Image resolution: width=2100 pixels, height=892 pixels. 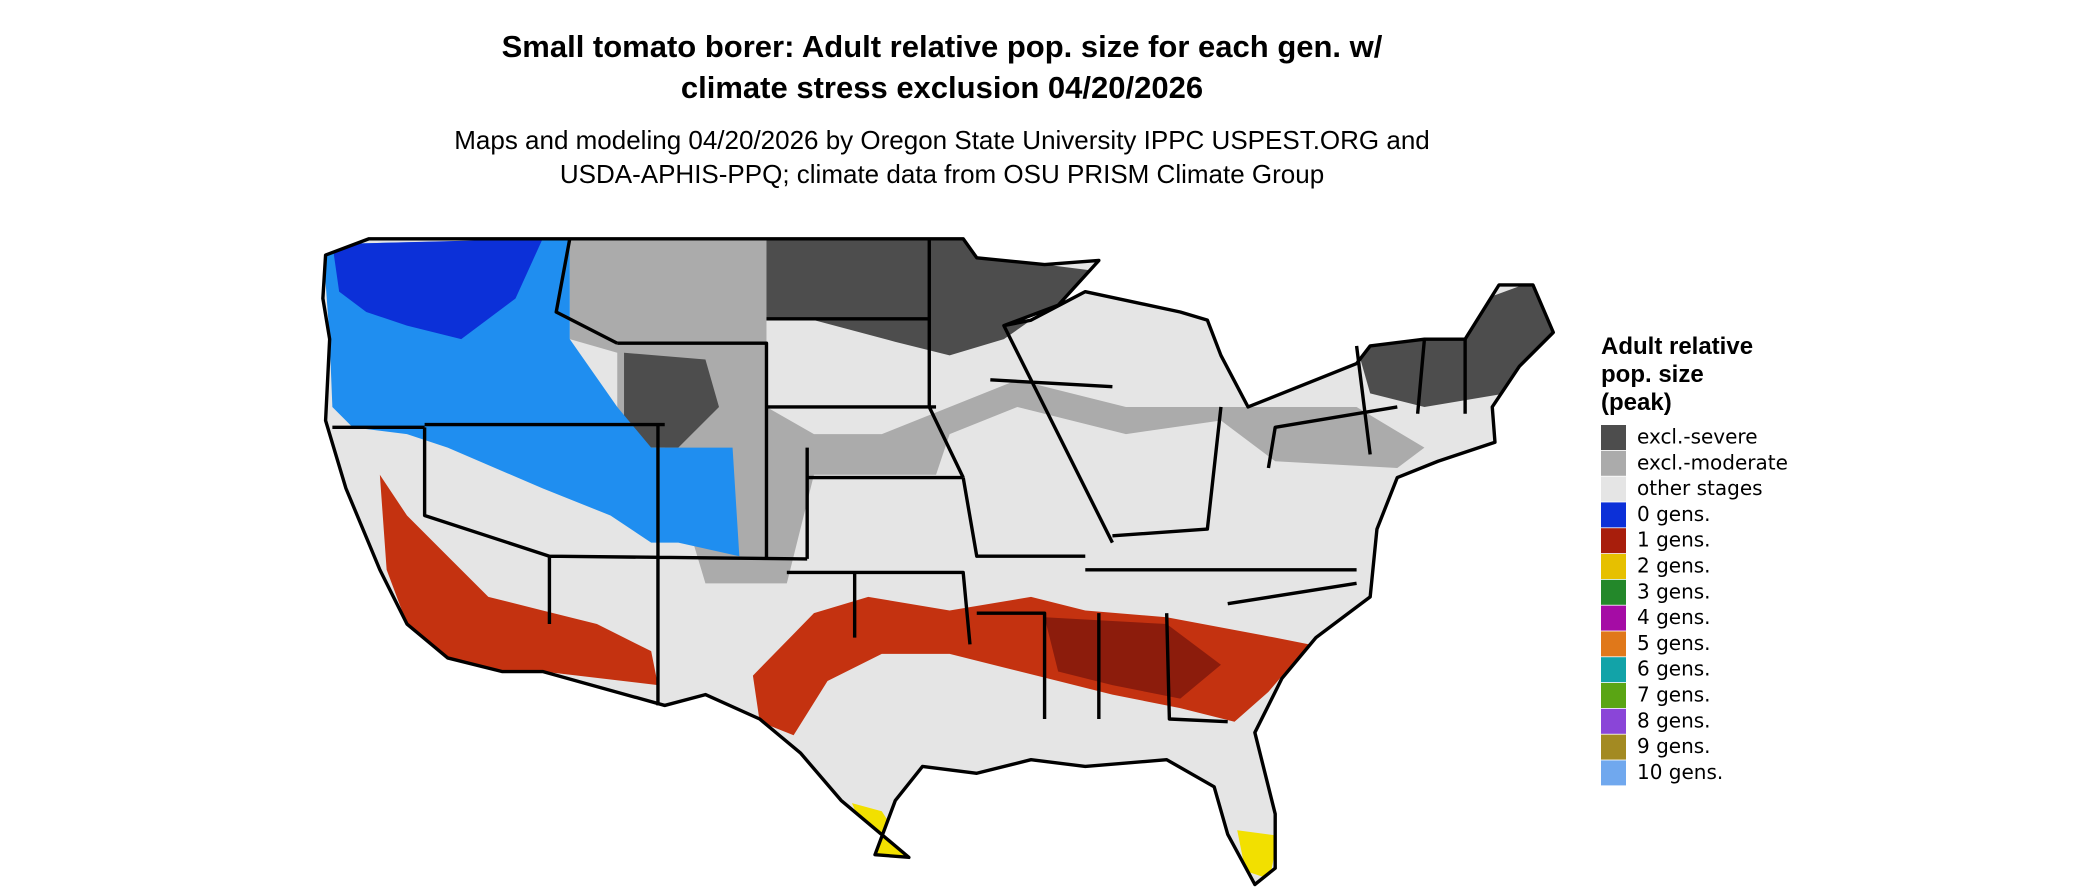 I want to click on region-blue-dark, so click(x=437, y=289).